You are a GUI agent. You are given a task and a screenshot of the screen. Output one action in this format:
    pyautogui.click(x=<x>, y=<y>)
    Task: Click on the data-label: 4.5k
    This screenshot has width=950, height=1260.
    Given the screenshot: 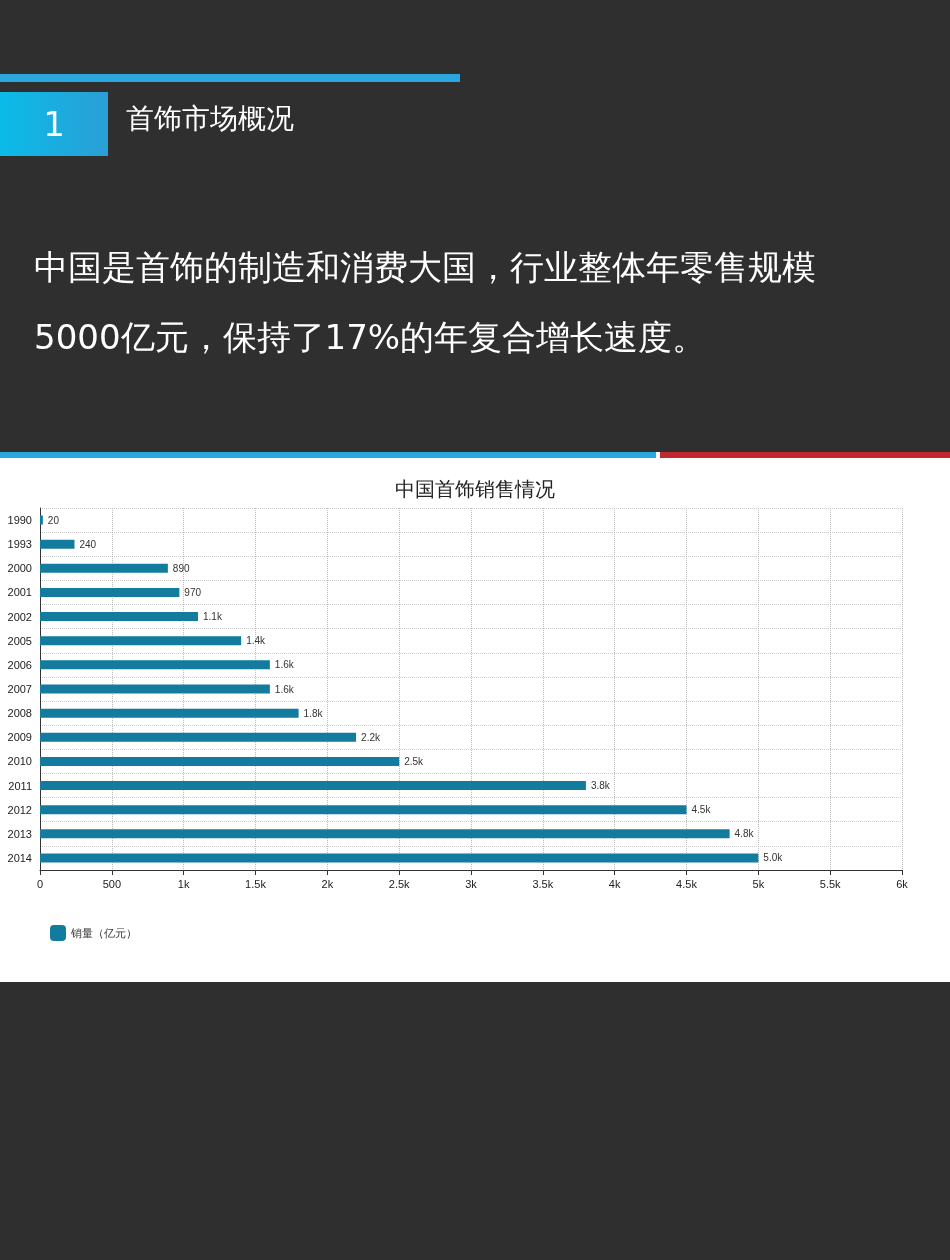 What is the action you would take?
    pyautogui.click(x=701, y=810)
    